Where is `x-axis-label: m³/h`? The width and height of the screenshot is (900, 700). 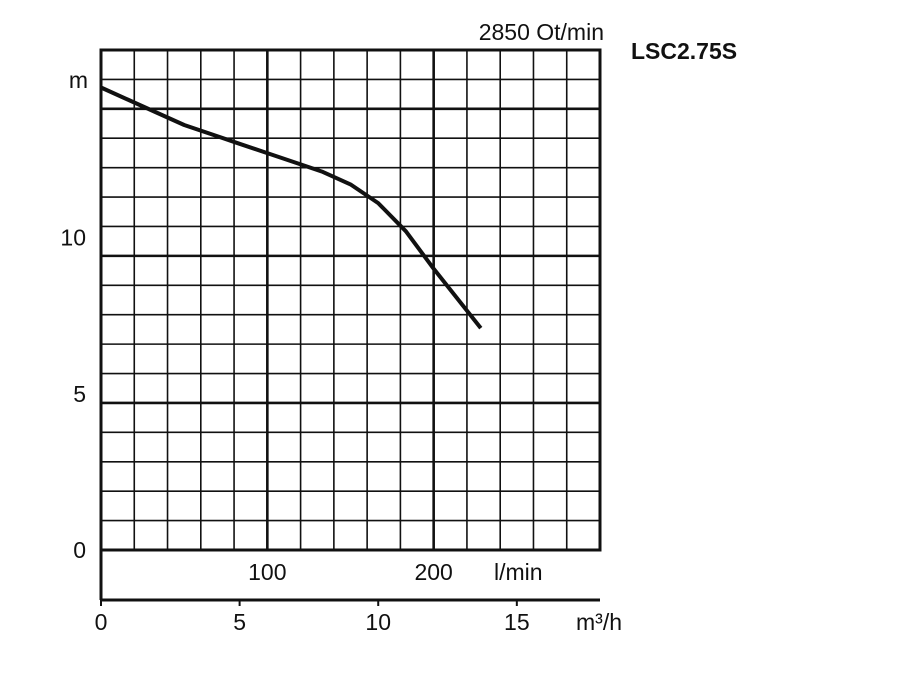 x-axis-label: m³/h is located at coordinates (599, 622).